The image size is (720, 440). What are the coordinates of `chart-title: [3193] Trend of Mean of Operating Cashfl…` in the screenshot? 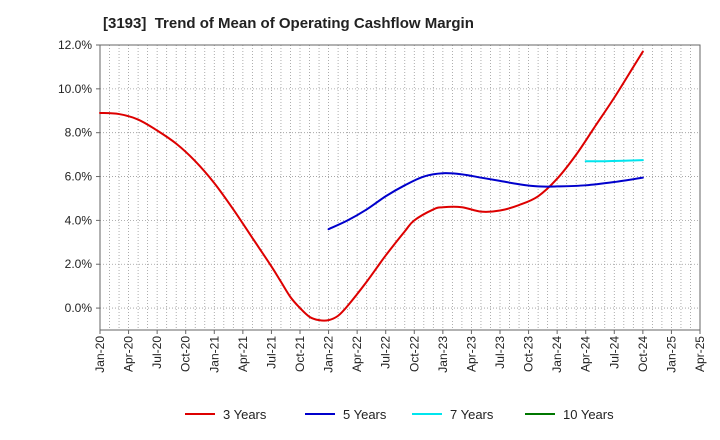 It's located at (288, 23).